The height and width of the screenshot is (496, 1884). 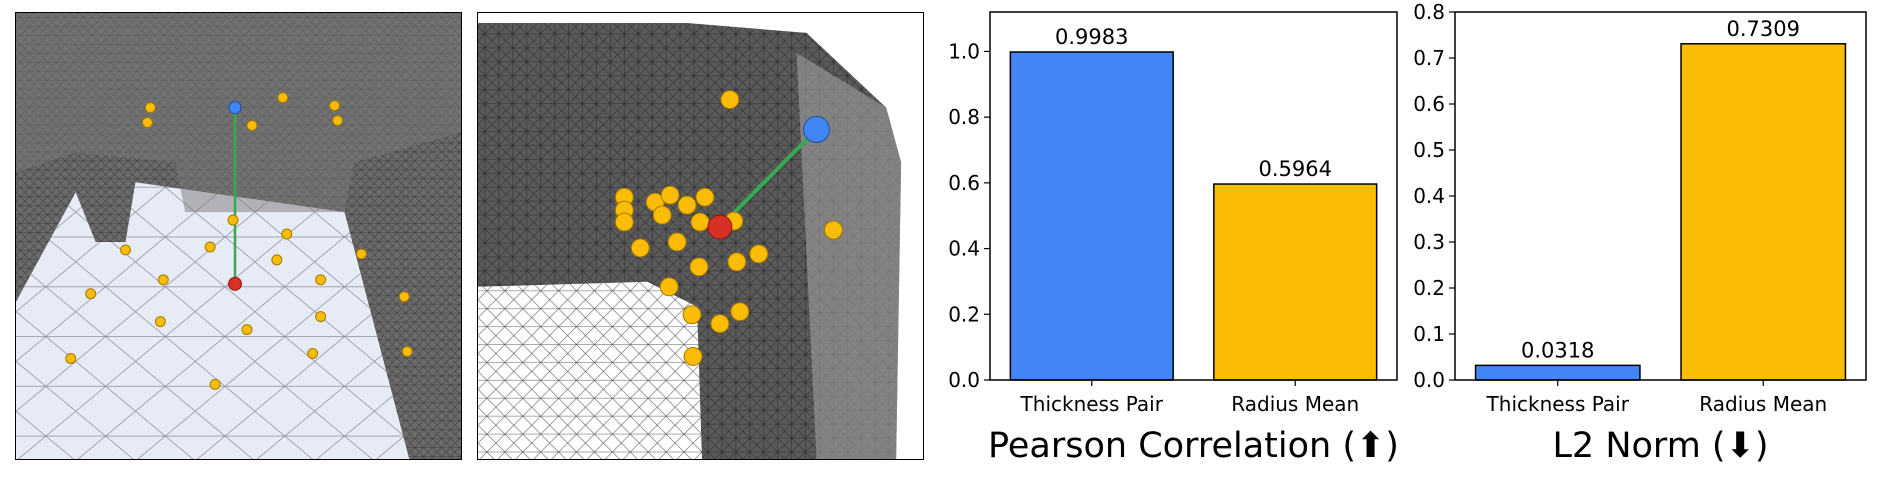 I want to click on undefined-chart-title: Pearson Correlation (⬆), so click(x=1193, y=446).